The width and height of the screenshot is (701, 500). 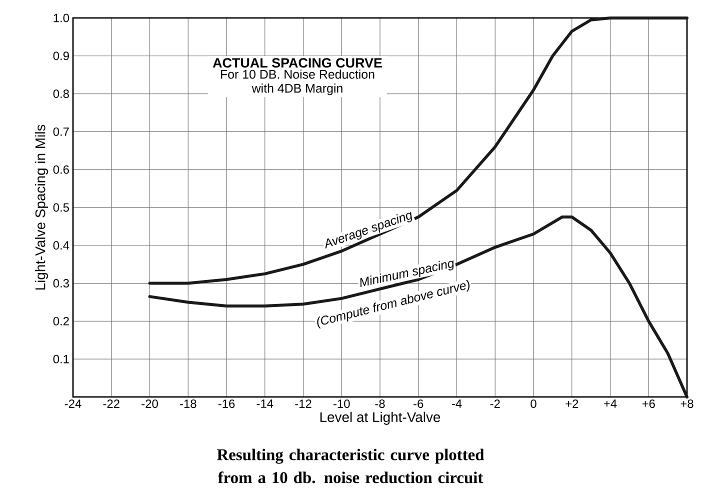 What do you see at coordinates (61, 169) in the screenshot?
I see `y-tick-label: 0.6` at bounding box center [61, 169].